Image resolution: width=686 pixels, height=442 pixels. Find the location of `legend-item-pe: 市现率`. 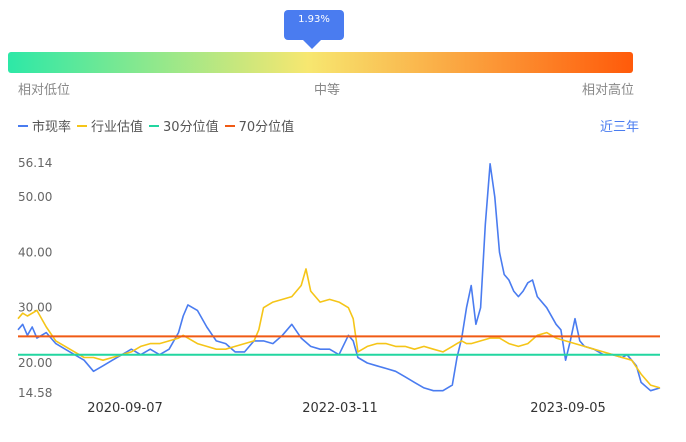

legend-item-pe: 市现率 is located at coordinates (44, 125).